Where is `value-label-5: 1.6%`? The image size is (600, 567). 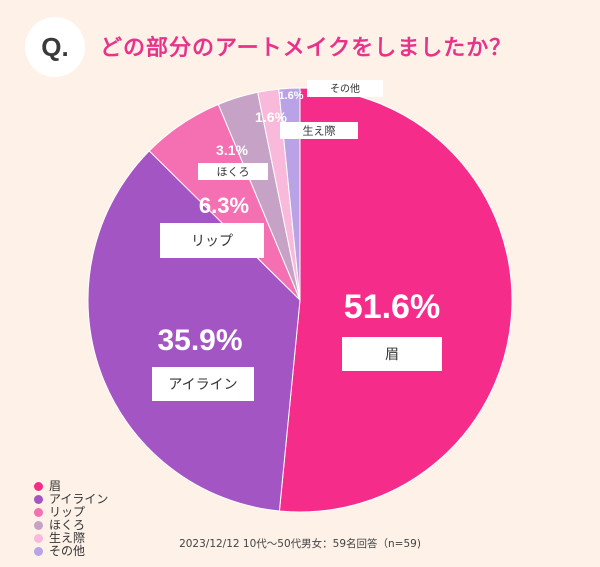 value-label-5: 1.6% is located at coordinates (290, 96).